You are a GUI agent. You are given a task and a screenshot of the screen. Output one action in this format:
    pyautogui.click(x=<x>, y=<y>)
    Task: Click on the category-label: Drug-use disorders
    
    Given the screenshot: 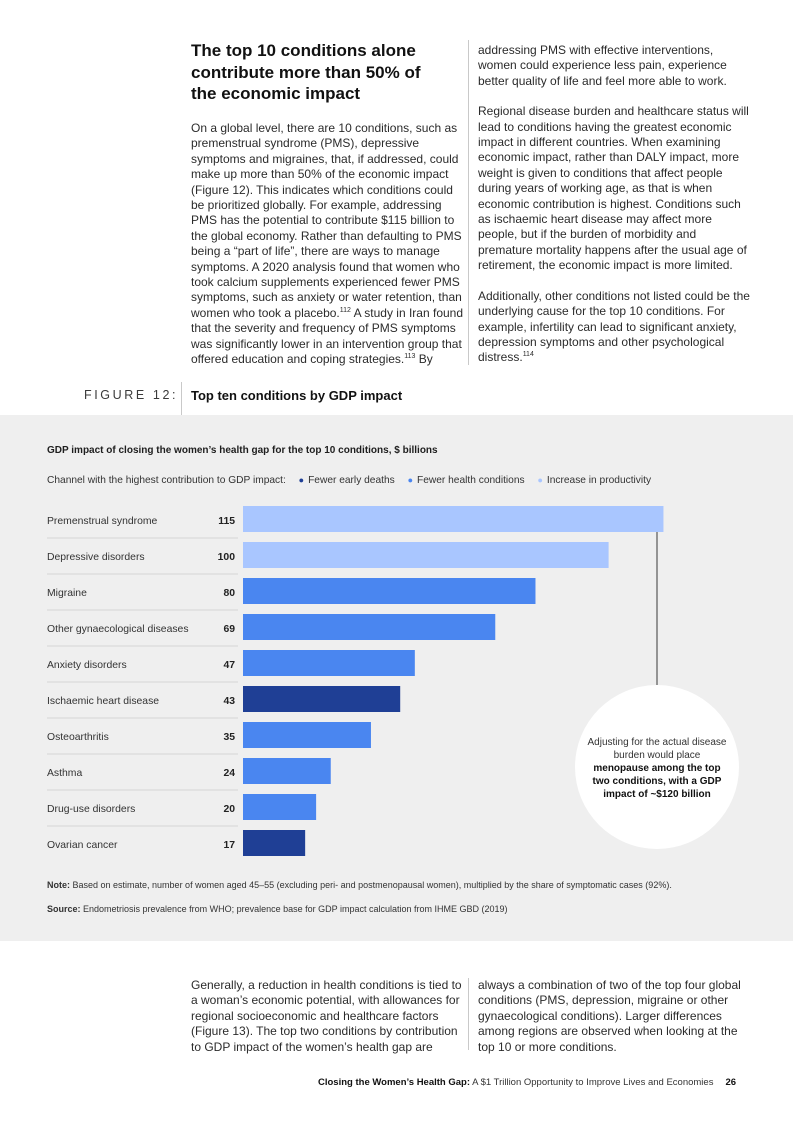 What is the action you would take?
    pyautogui.click(x=91, y=809)
    